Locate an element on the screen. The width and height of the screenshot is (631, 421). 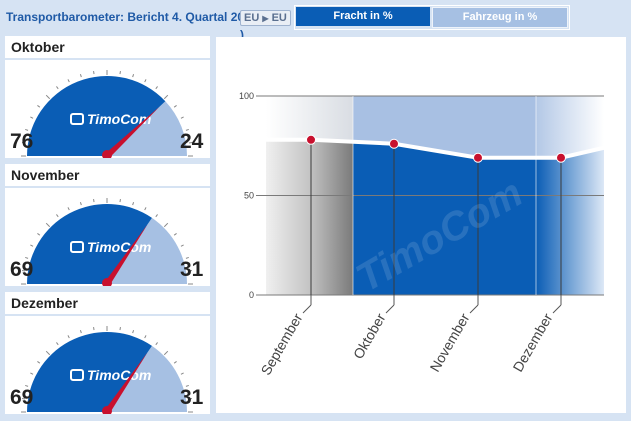
gauge-fahrzeug-value: 24 is located at coordinates (192, 141).